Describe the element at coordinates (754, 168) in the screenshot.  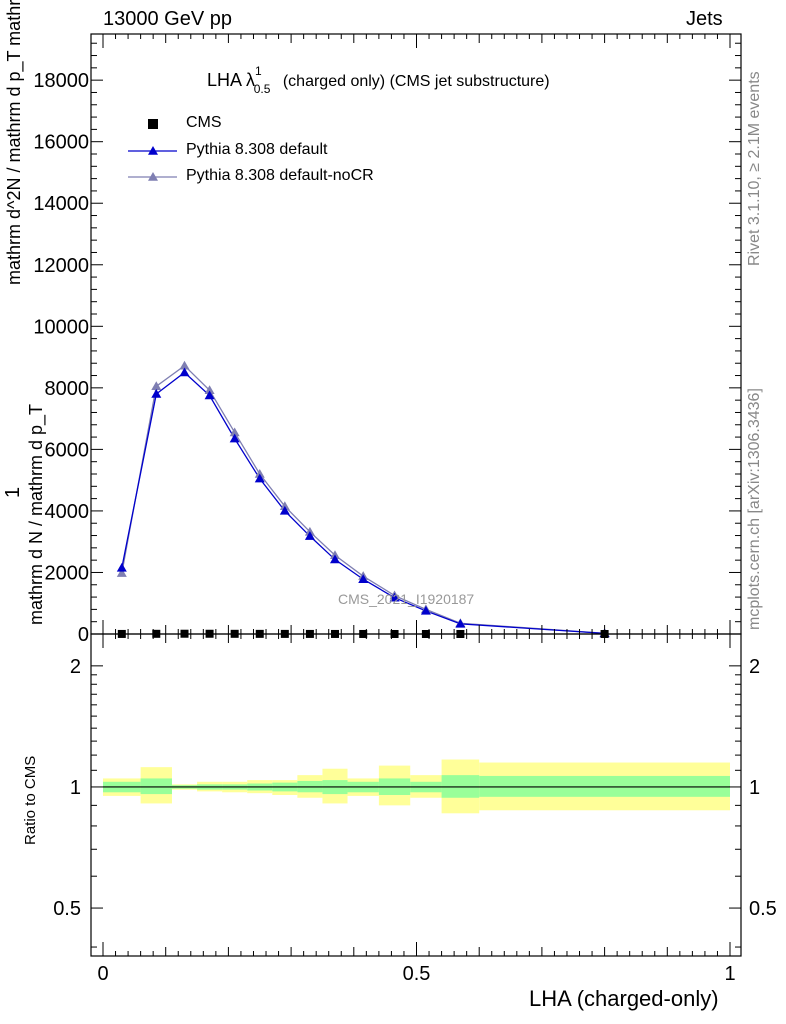
I see `rivet-version-label: Rivet 3.1.10, ≥ 2.1M events` at that location.